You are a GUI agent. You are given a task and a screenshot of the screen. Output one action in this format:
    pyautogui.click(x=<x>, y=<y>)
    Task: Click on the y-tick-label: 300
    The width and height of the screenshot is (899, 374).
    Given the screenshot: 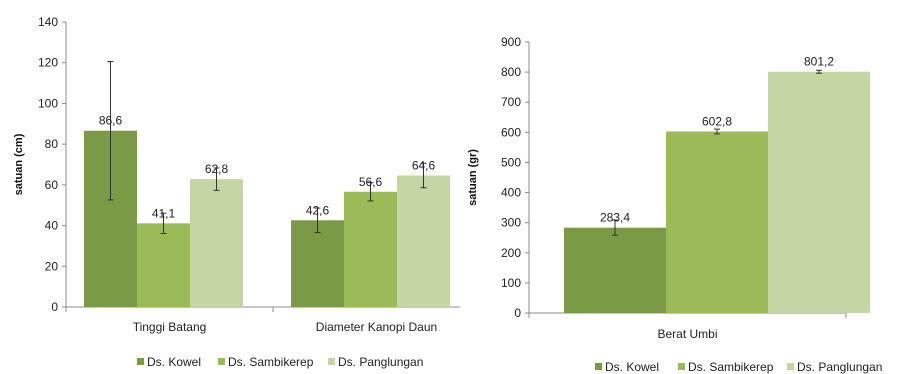 What is the action you would take?
    pyautogui.click(x=511, y=223)
    